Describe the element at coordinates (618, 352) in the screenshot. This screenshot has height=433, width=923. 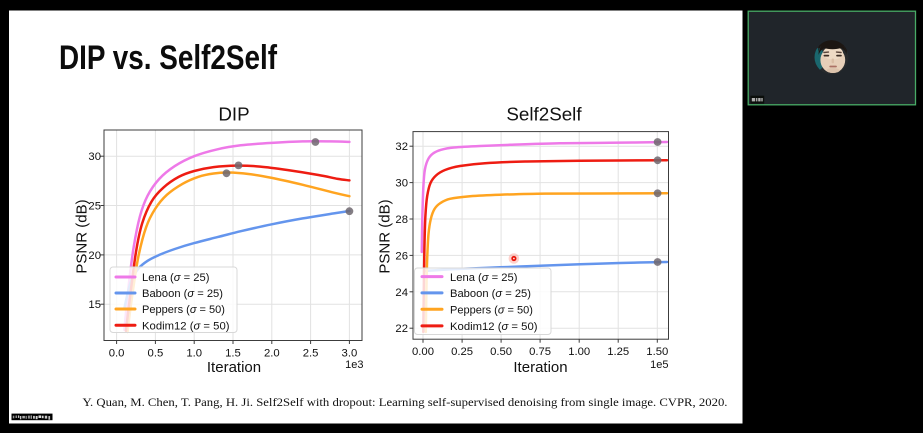
I see `svg-text: 1.25` at that location.